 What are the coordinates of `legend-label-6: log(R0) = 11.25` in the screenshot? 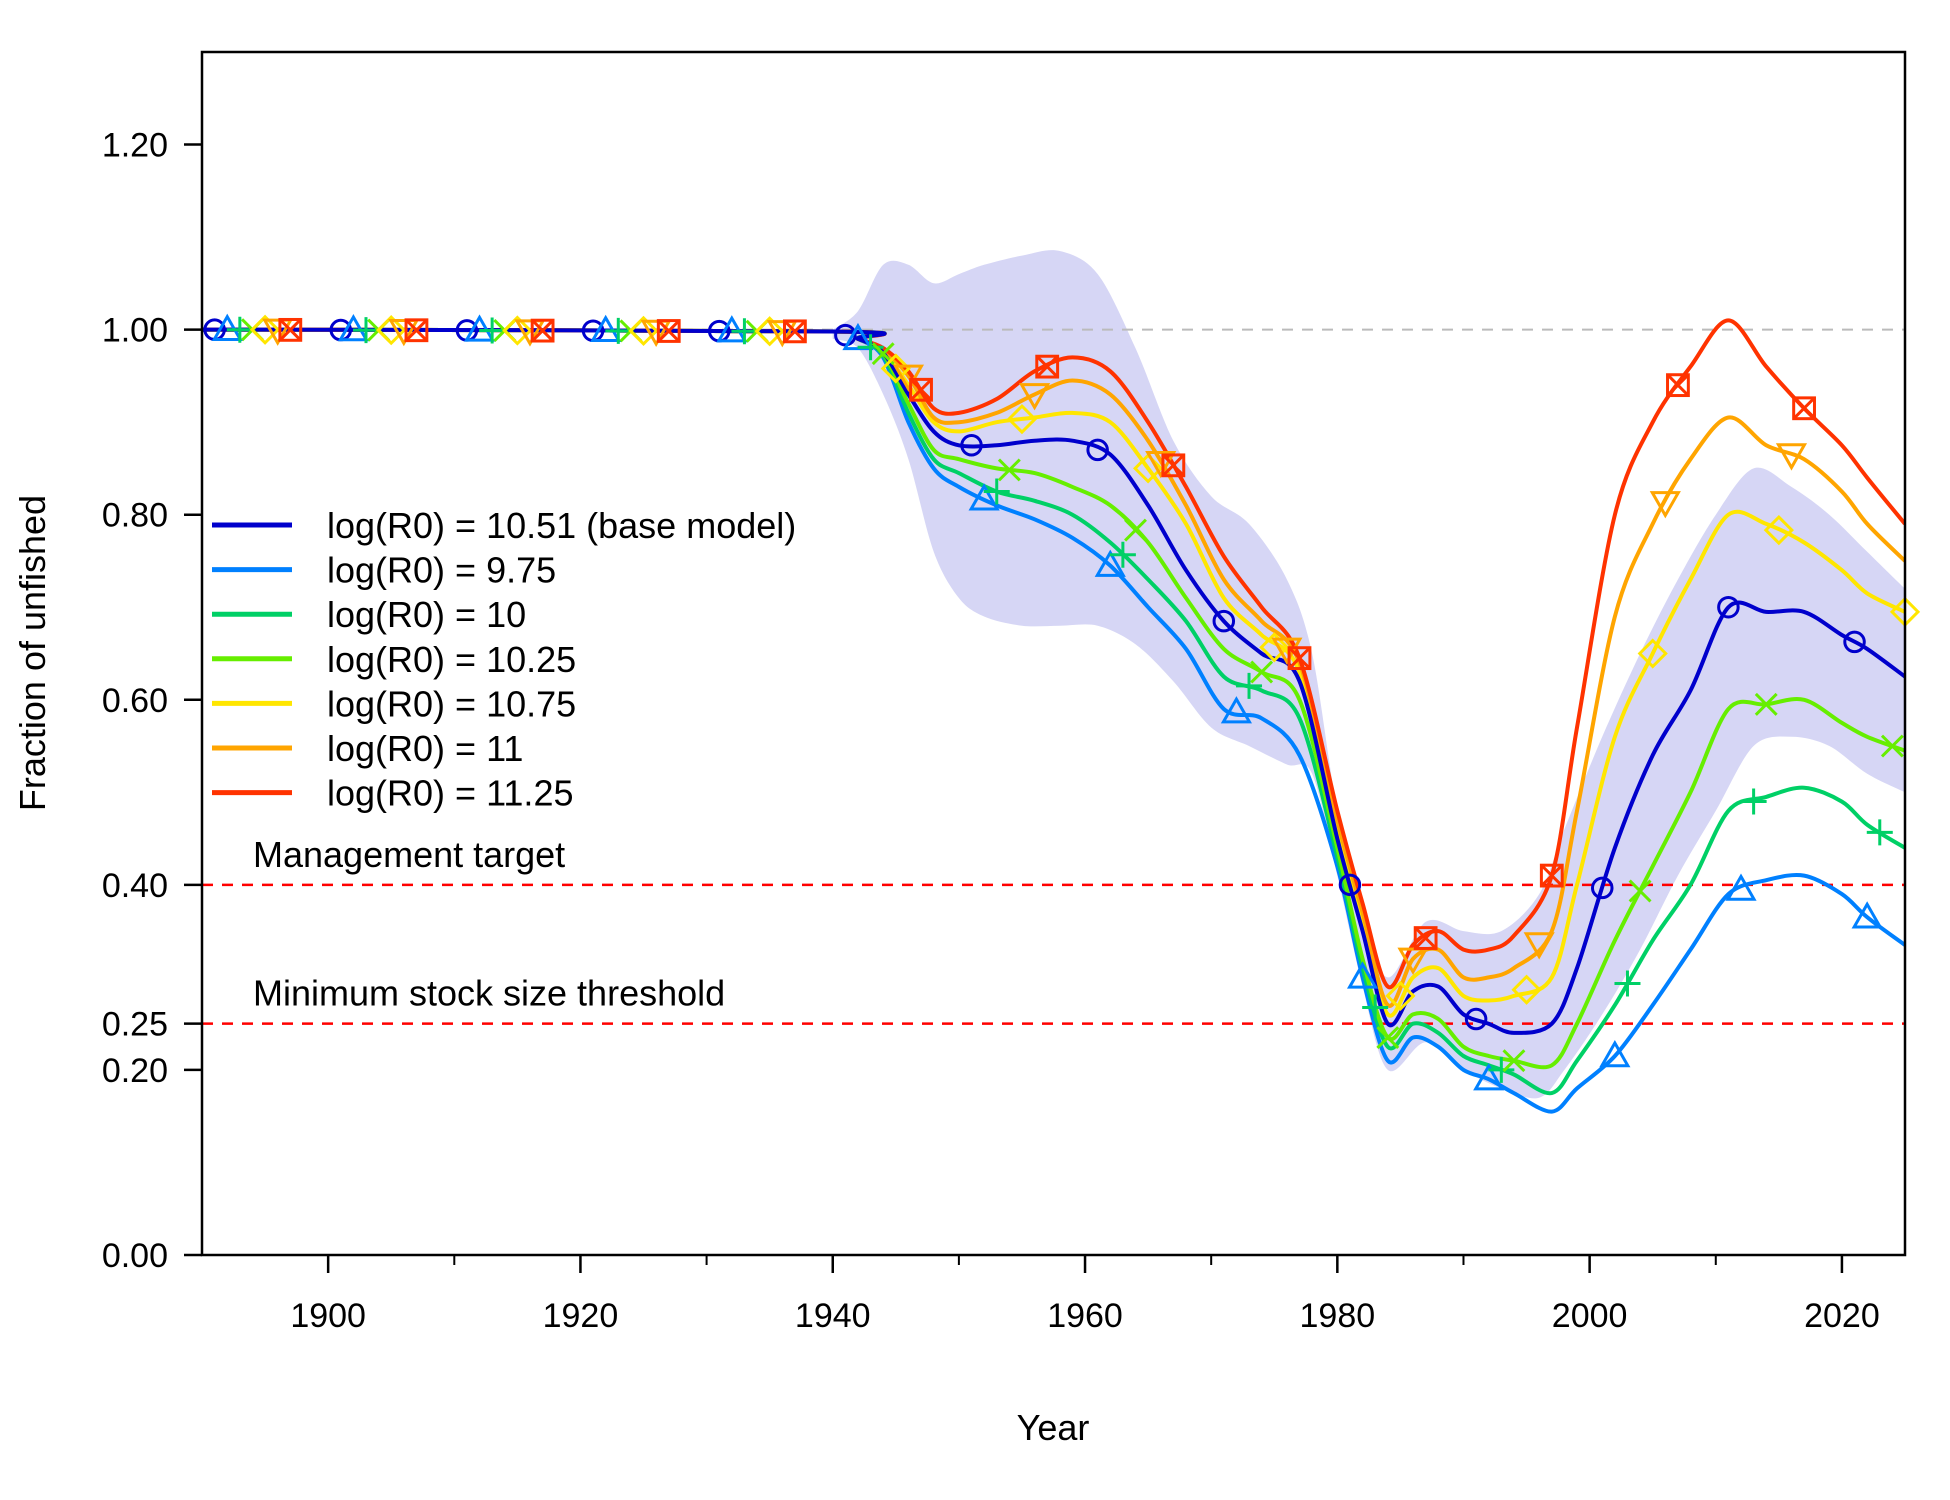 It's located at (450, 793).